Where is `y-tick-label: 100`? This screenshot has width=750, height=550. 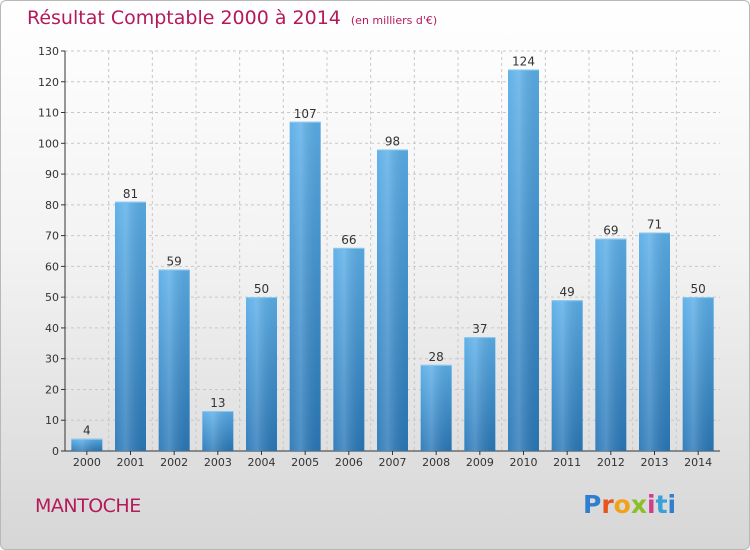 y-tick-label: 100 is located at coordinates (48, 143).